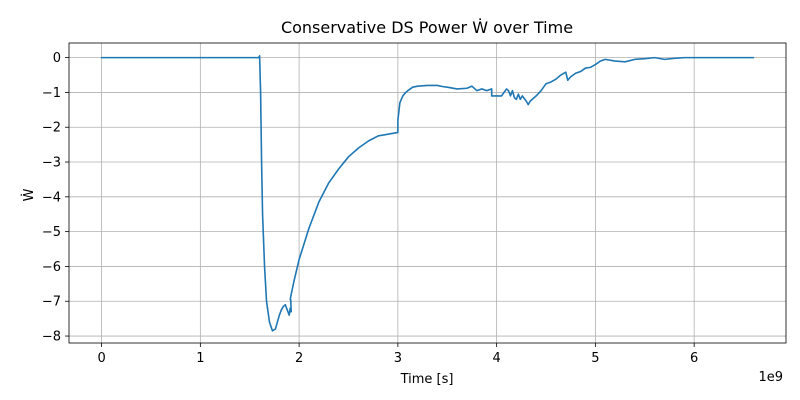 The width and height of the screenshot is (800, 400). Describe the element at coordinates (398, 358) in the screenshot. I see `x-tick-label: 3` at that location.